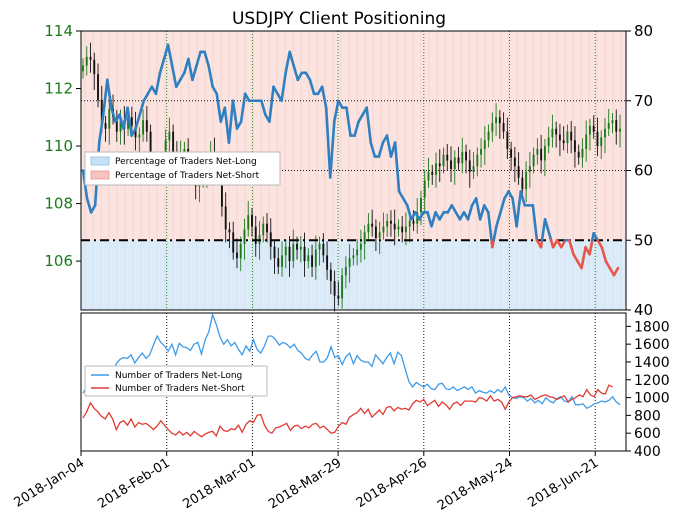 Image resolution: width=679 pixels, height=522 pixels. What do you see at coordinates (219, 484) in the screenshot?
I see `x-tick-label: 2018-Mar-01` at bounding box center [219, 484].